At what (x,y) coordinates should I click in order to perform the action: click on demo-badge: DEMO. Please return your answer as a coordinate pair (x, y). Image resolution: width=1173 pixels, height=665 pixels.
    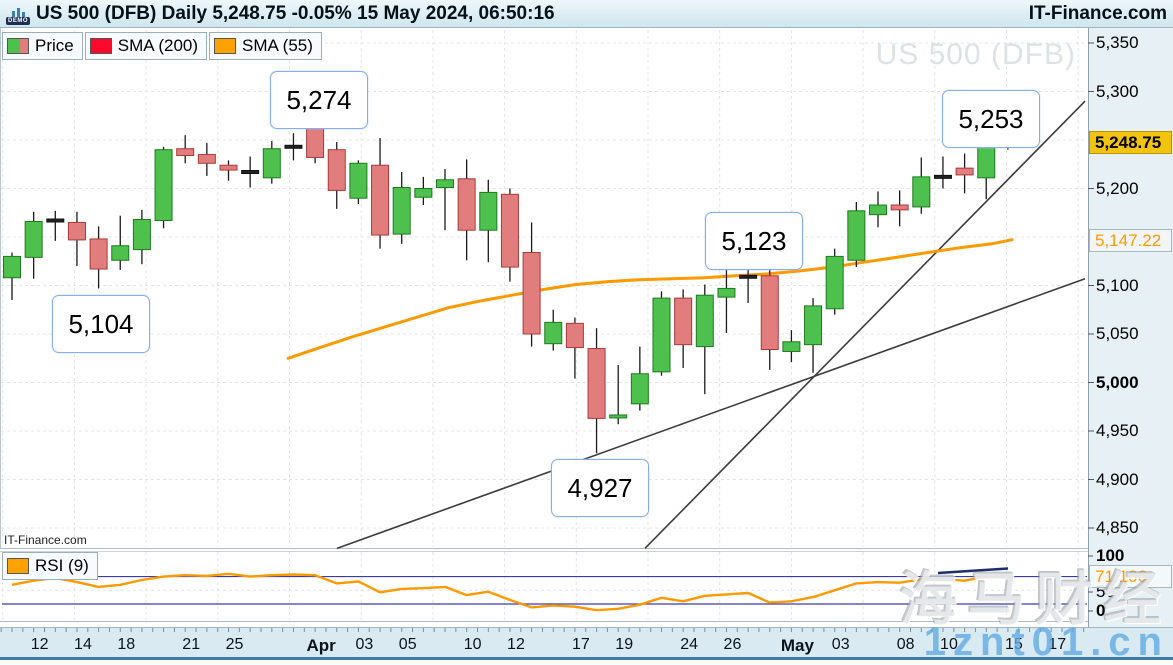
    Looking at the image, I should click on (18, 20).